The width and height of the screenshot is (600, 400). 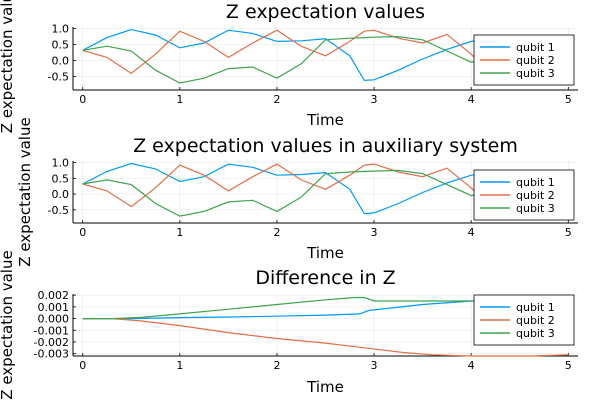 What do you see at coordinates (325, 146) in the screenshot?
I see `chart-title: Z expectation values in auxiliary system` at bounding box center [325, 146].